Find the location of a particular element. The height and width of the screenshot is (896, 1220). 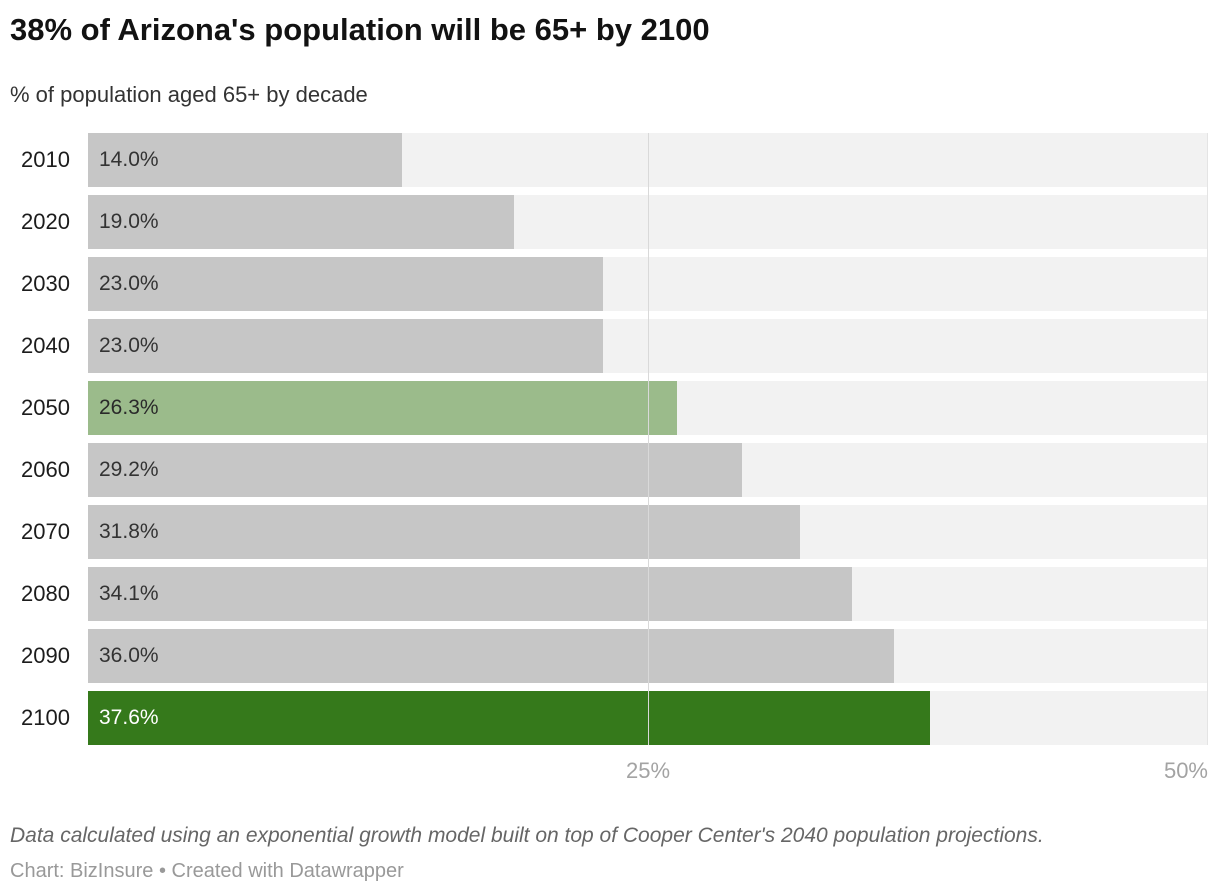

y-axis-label: 2010 is located at coordinates (45, 159).